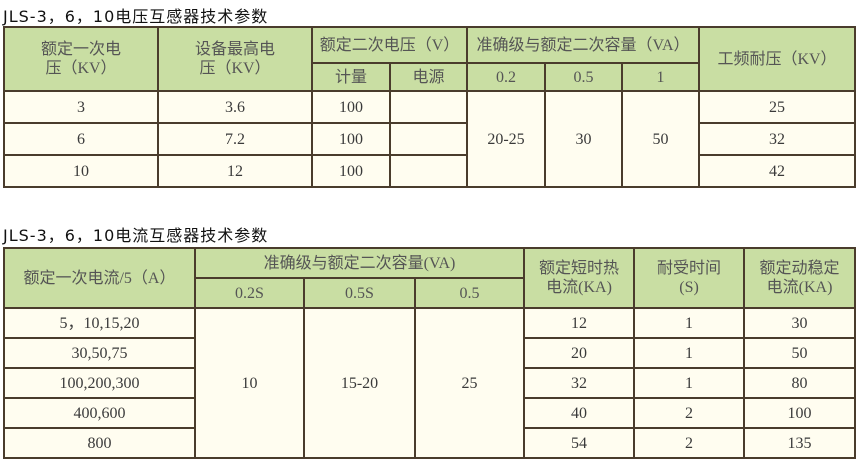 Image resolution: width=857 pixels, height=460 pixels. Describe the element at coordinates (689, 278) in the screenshot. I see `header-withstand-time: 耐受时间(S)` at that location.